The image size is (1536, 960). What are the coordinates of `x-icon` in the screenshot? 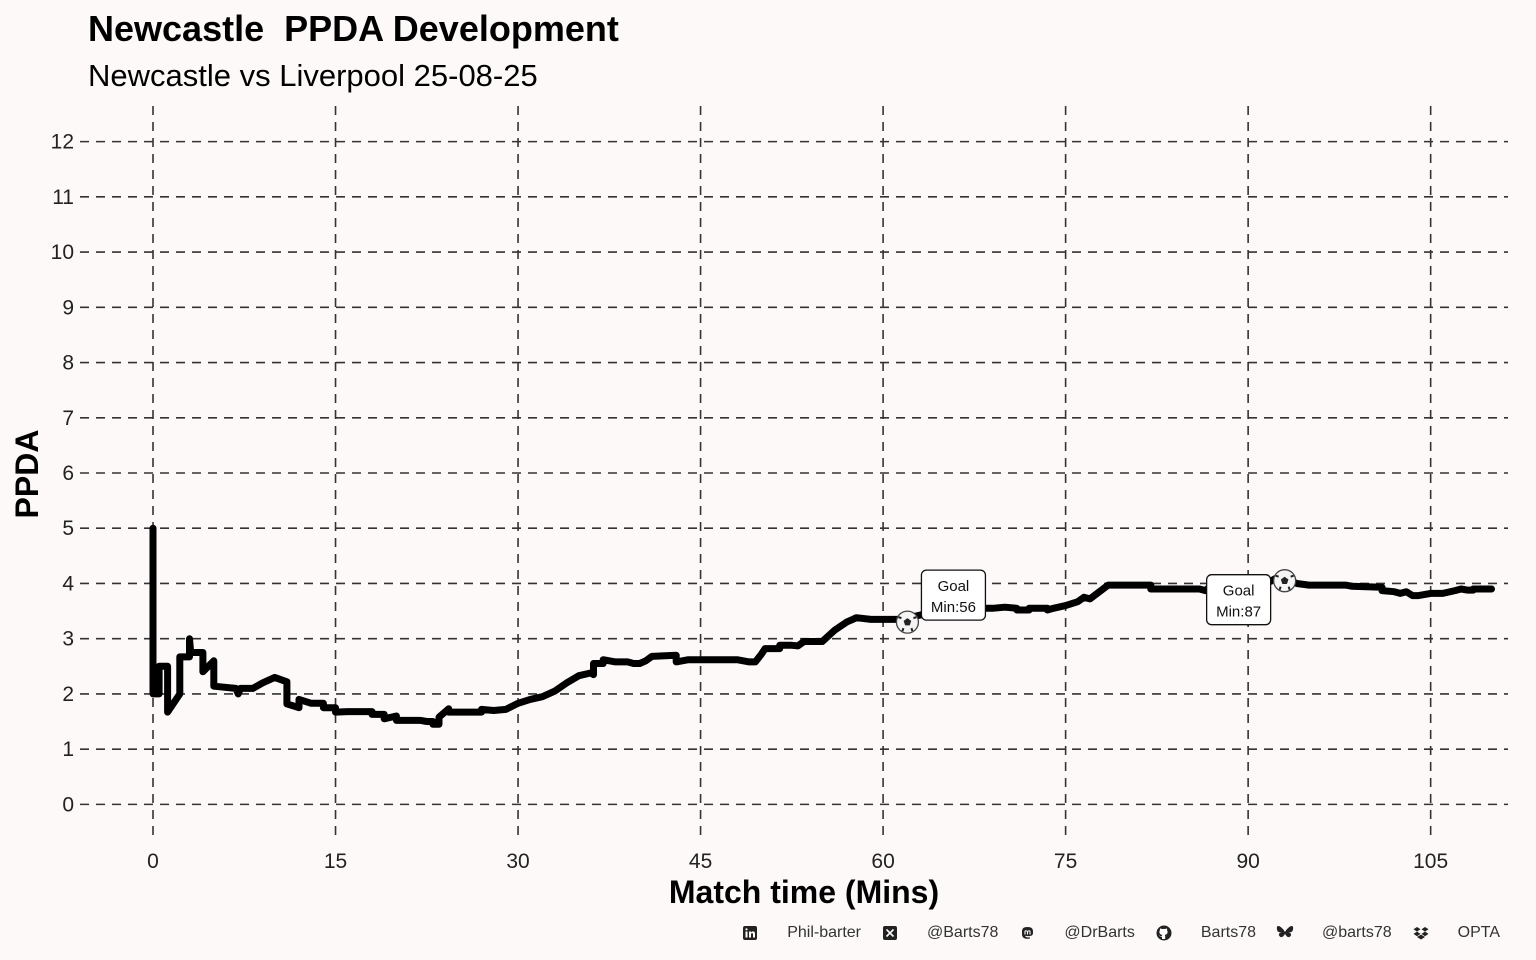 It's located at (890, 933).